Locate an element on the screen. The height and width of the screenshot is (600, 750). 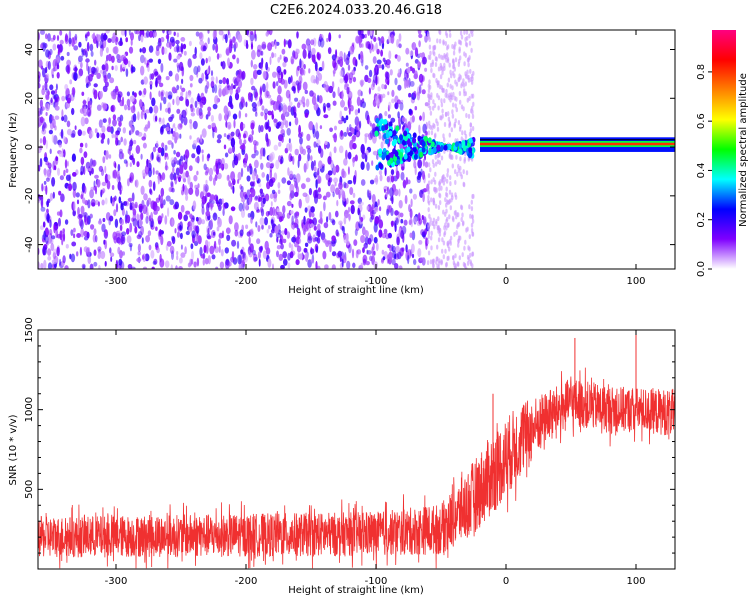
spectrogram-y-tick-label: -40 is located at coordinates (29, 244).